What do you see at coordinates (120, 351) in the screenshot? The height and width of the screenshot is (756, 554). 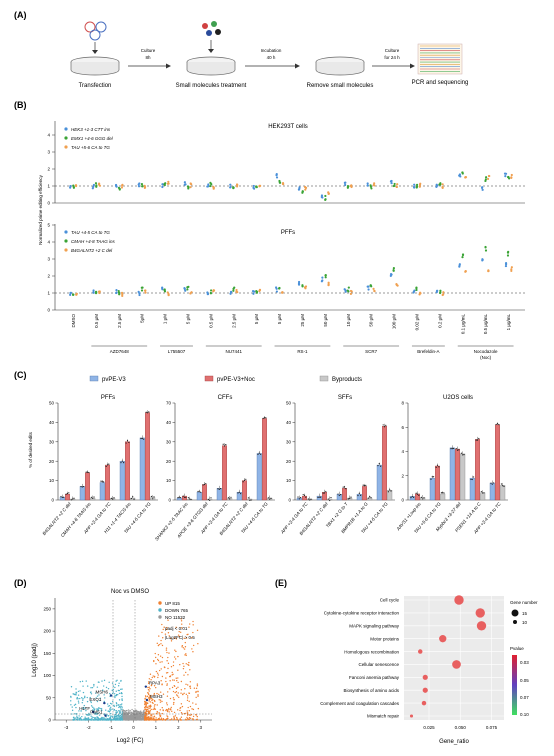 I see `group-label: AZD7648` at bounding box center [120, 351].